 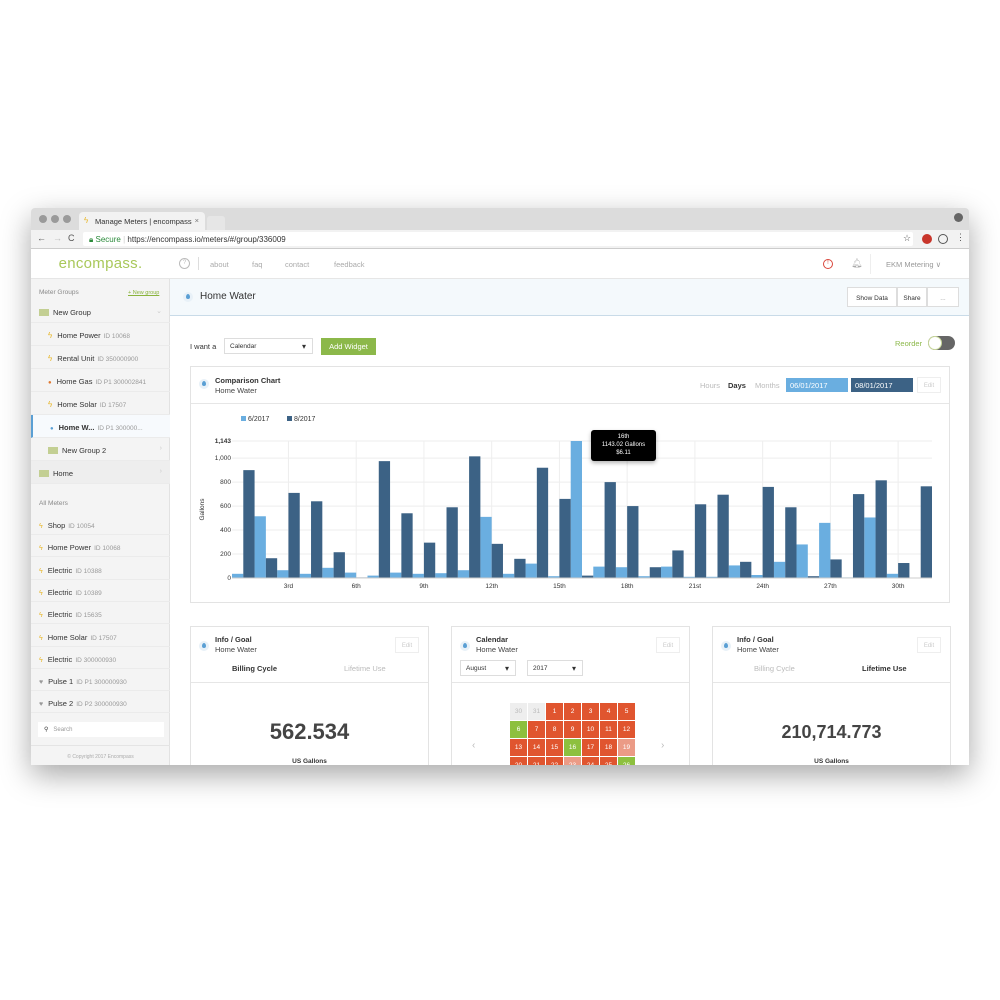 I want to click on reload-icon: C, so click(x=71, y=238).